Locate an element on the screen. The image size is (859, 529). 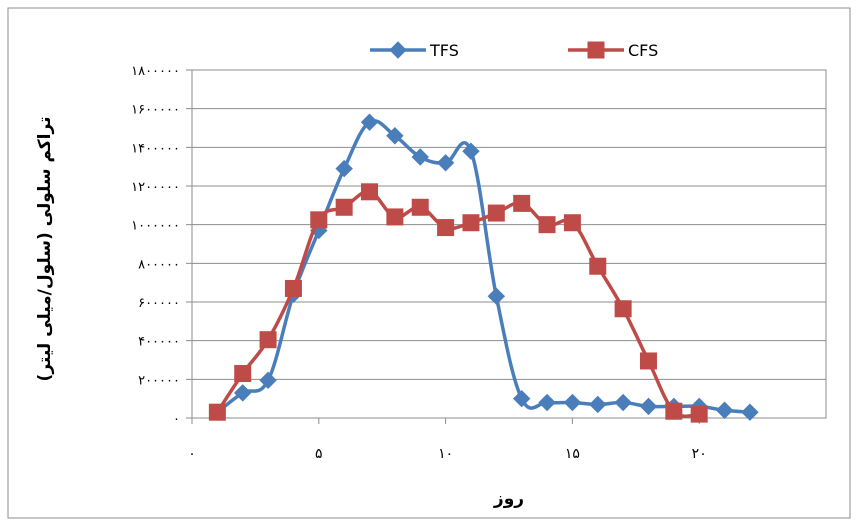
legend-label-tfs: TFS is located at coordinates (444, 50).